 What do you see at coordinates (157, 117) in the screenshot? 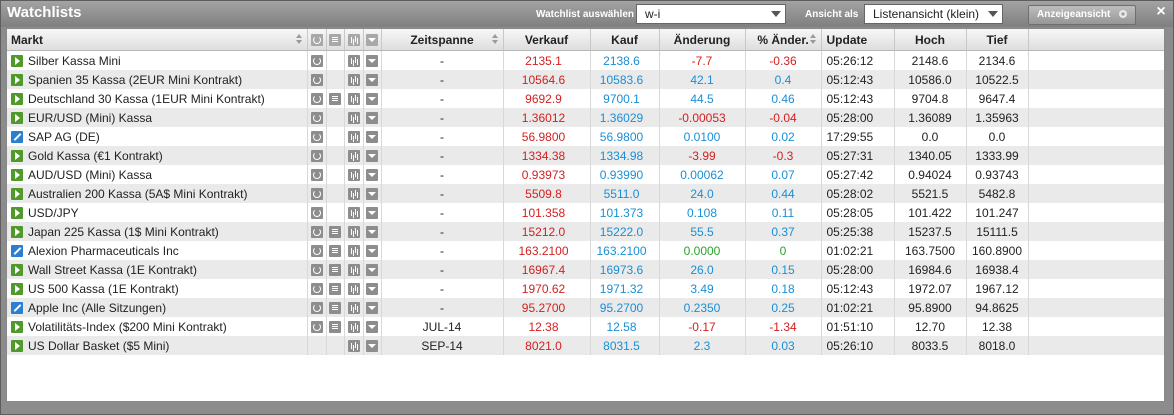
I see `market-name-cell: EUR/USD (Mini) Kassa` at bounding box center [157, 117].